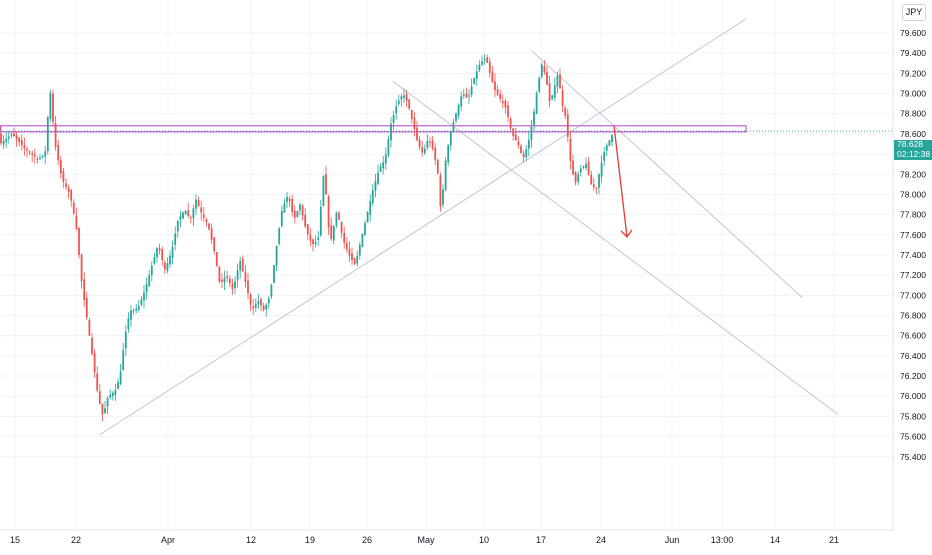 Image resolution: width=932 pixels, height=555 pixels. I want to click on resistance-zone, so click(373, 129).